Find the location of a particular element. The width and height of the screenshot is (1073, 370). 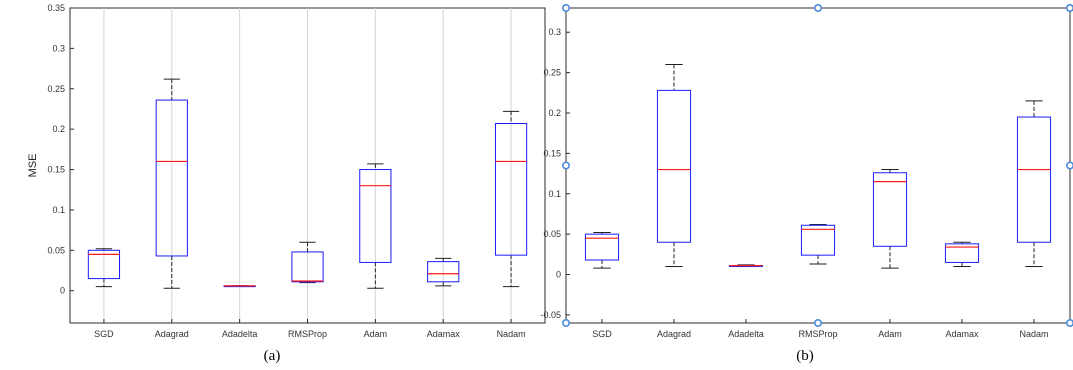

y-tick-label: 0.35 is located at coordinates (56, 8).